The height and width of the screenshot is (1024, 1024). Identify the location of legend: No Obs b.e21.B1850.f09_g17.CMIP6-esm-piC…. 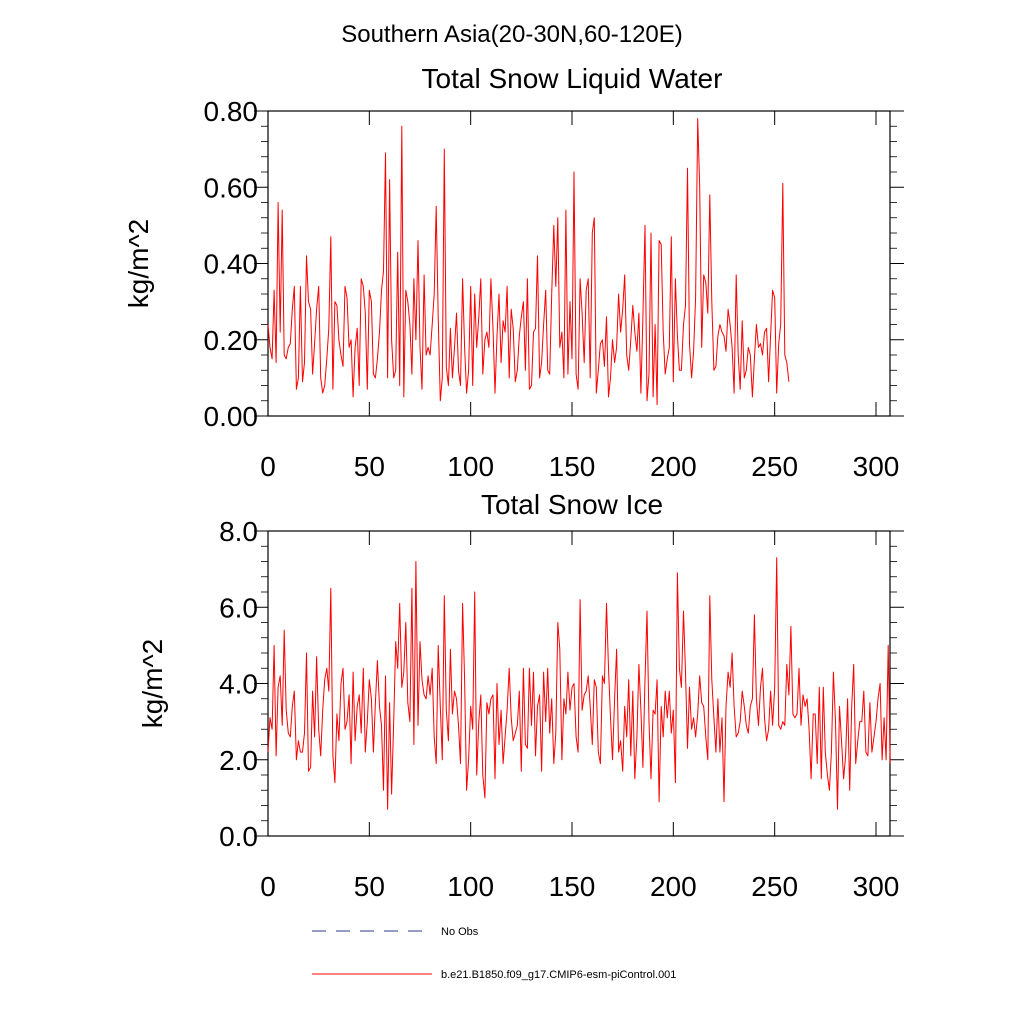
(494, 953).